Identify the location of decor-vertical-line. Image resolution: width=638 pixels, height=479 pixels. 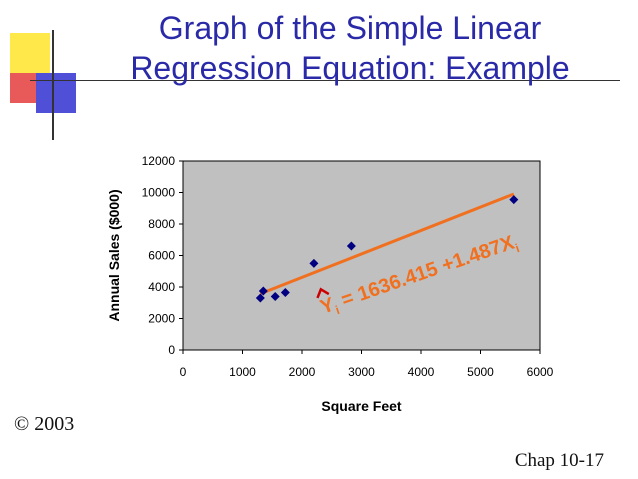
(53, 85).